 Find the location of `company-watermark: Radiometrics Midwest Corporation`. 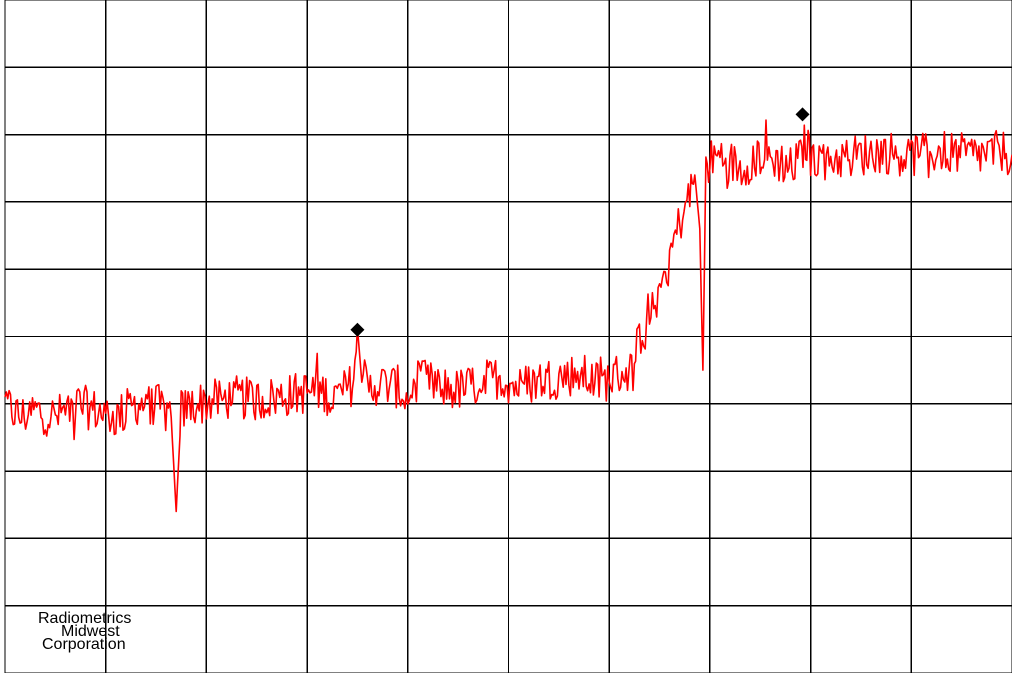

company-watermark: Radiometrics Midwest Corporation is located at coordinates (101, 631).